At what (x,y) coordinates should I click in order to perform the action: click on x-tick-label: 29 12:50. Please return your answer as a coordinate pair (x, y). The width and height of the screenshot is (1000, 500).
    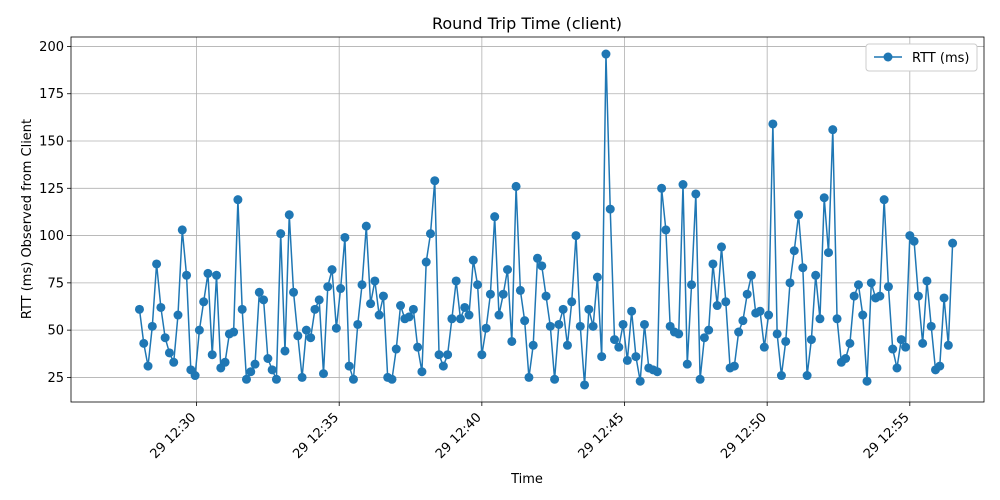
    Looking at the image, I should click on (744, 436).